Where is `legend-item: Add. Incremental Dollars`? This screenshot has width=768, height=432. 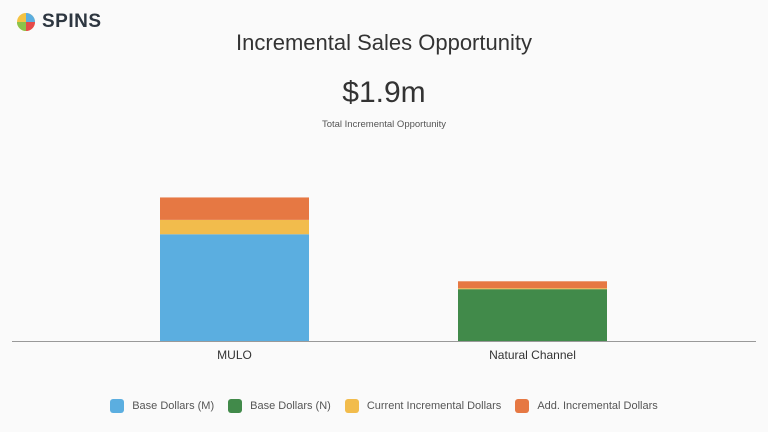
legend-item: Add. Incremental Dollars is located at coordinates (586, 406).